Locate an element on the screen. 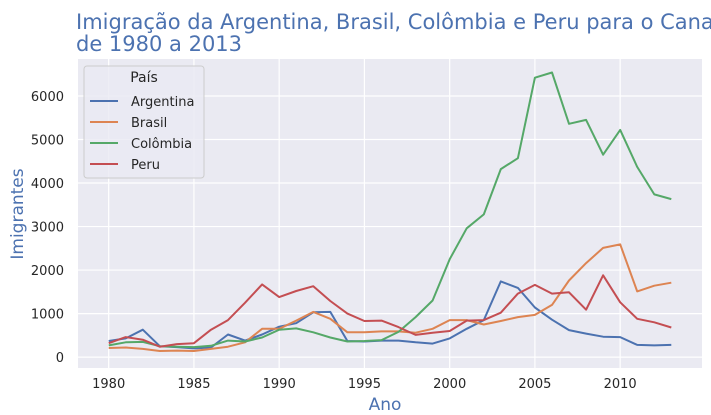  x-tick-label: 2000 is located at coordinates (449, 384).